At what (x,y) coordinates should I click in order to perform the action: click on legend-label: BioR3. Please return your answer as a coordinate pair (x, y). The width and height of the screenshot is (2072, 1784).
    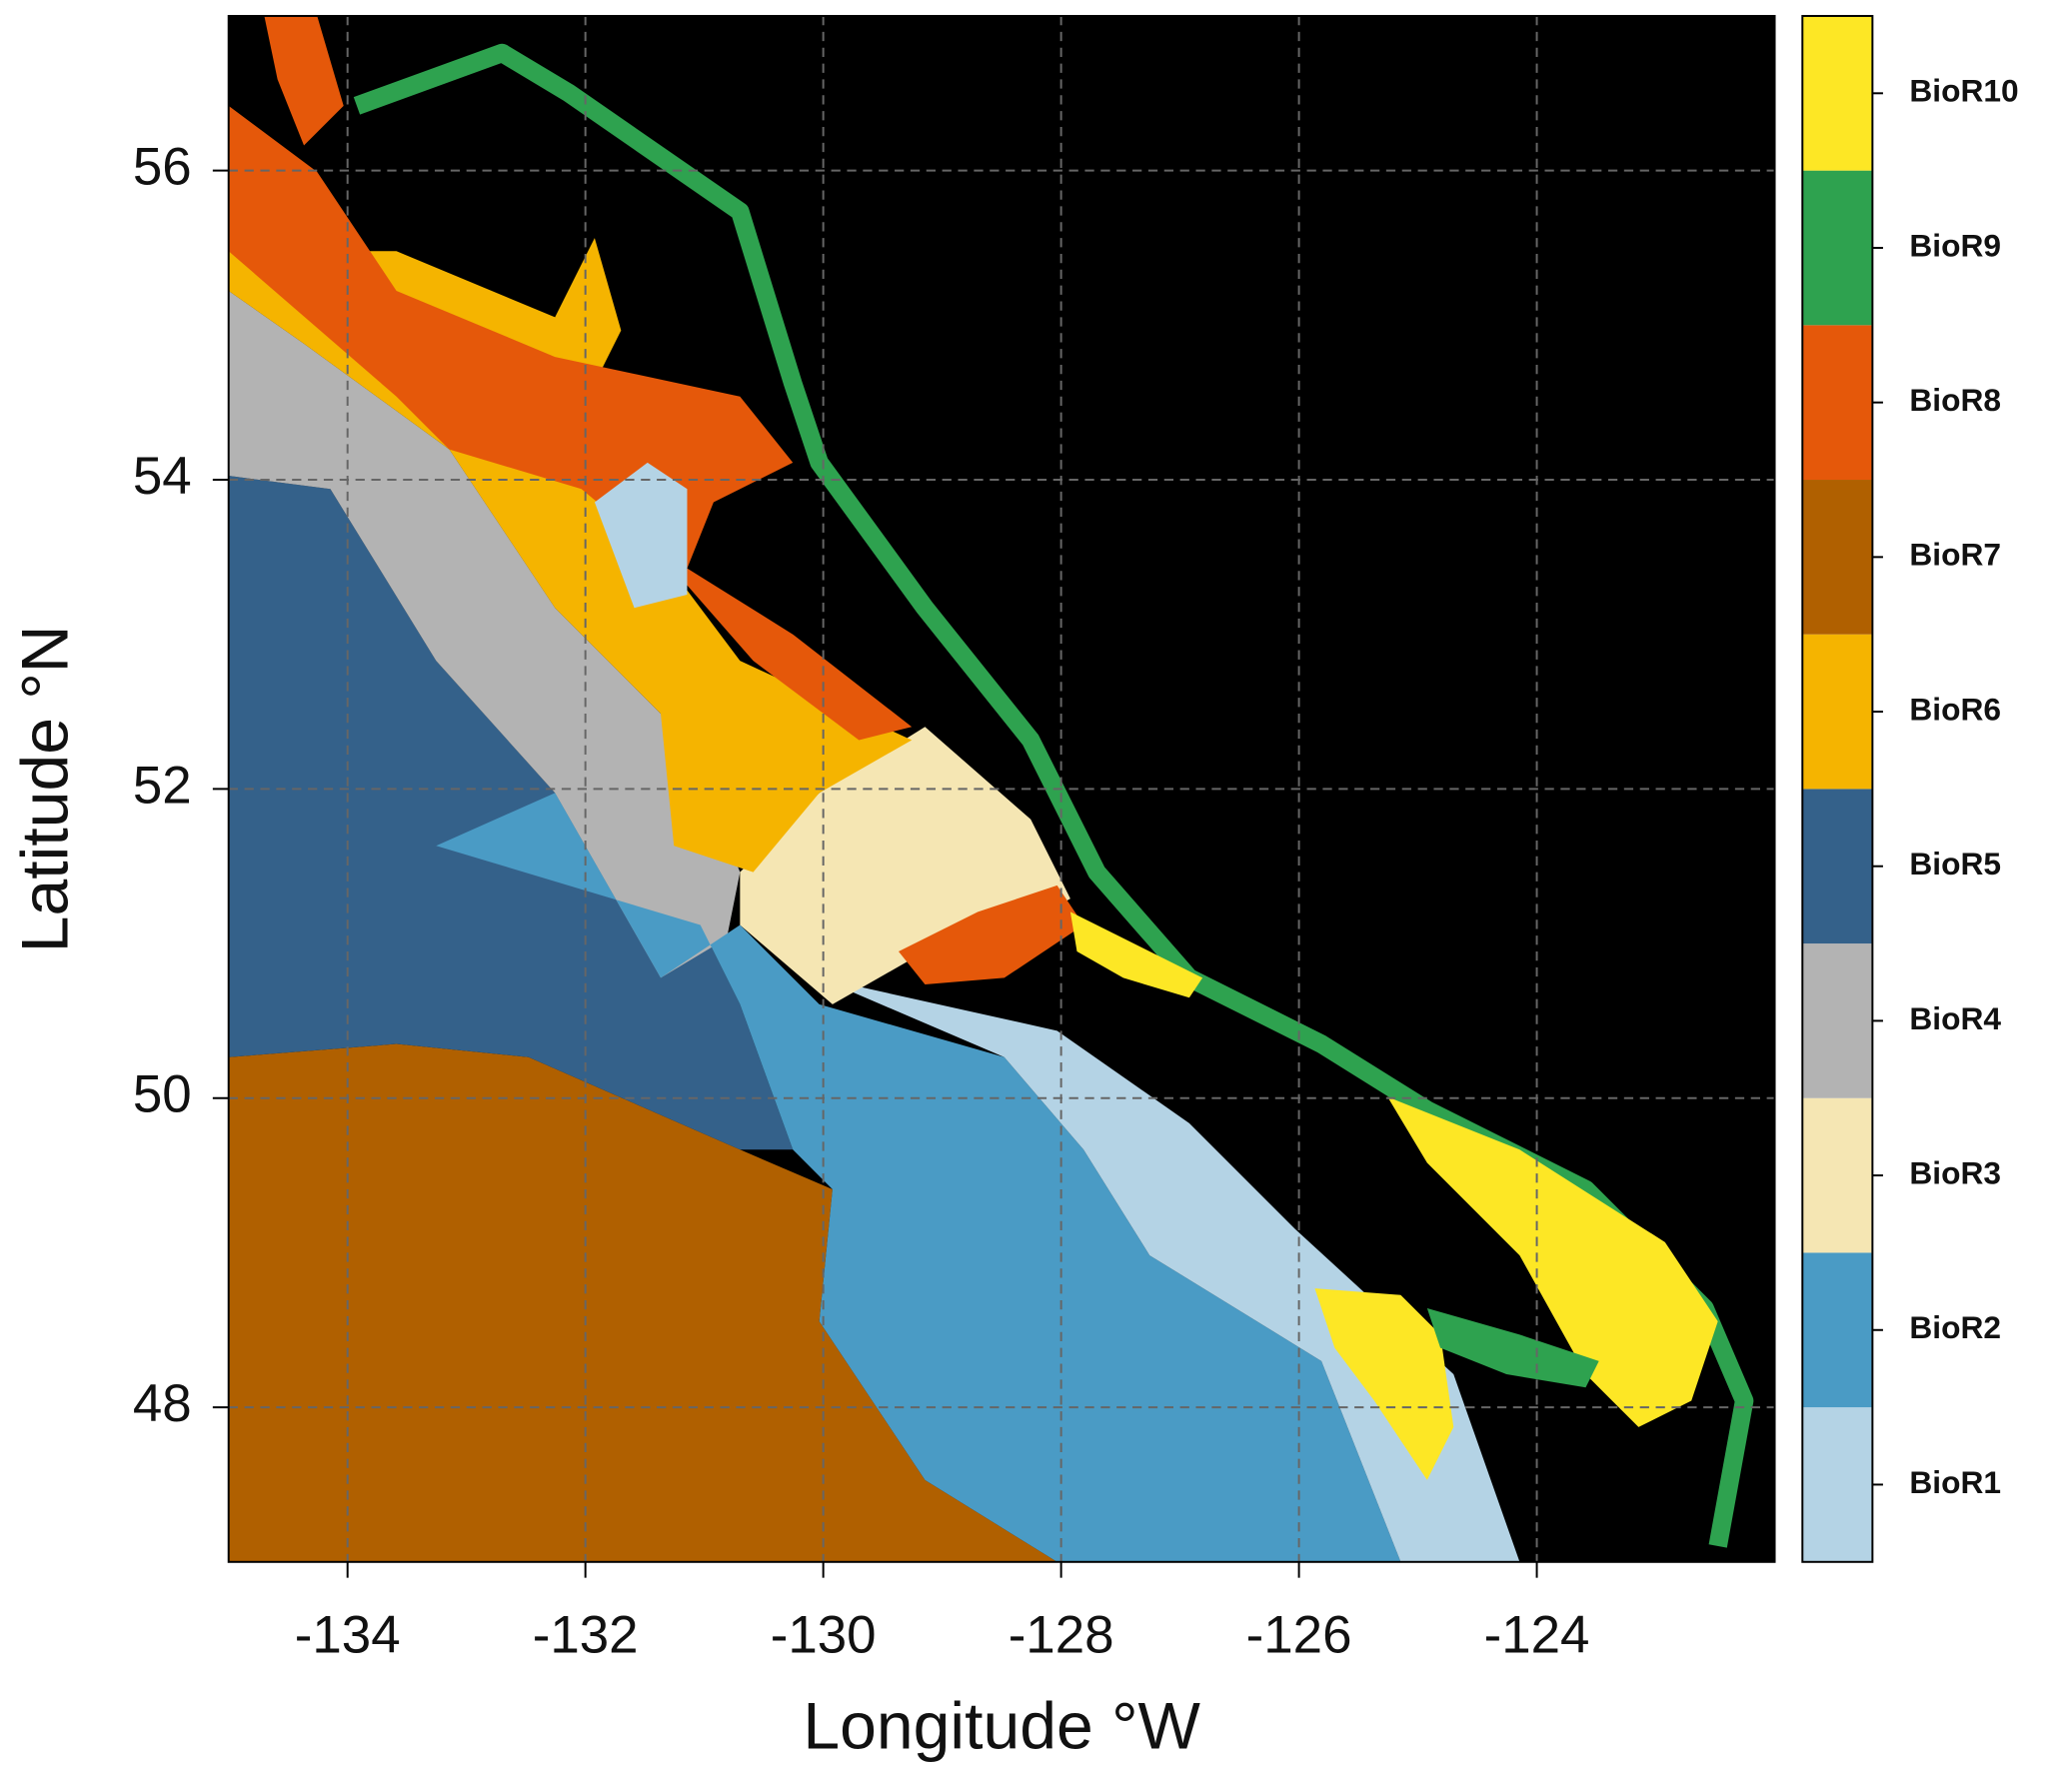
    Looking at the image, I should click on (1955, 1172).